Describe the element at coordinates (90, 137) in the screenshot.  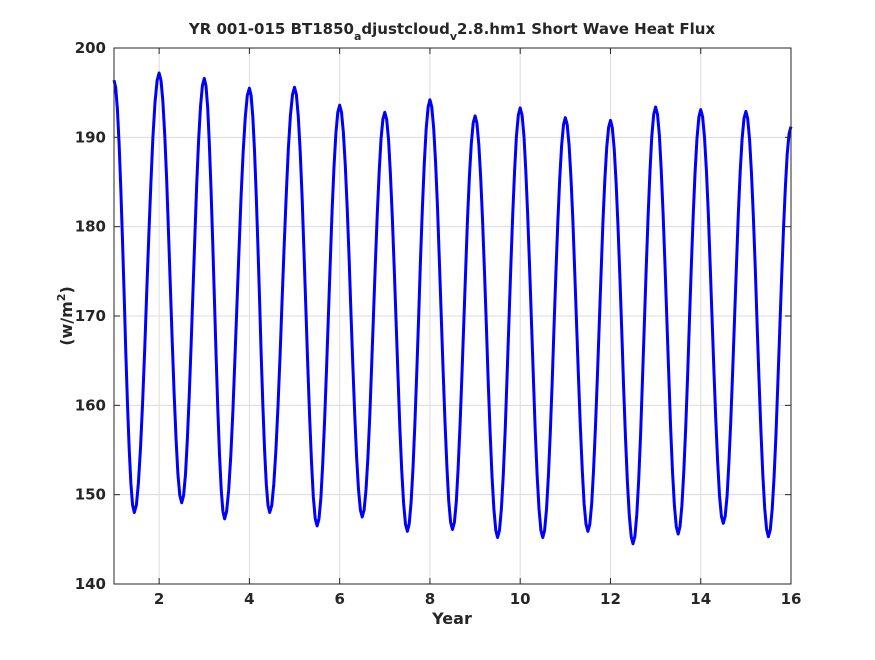
I see `y-tick-label: 190` at that location.